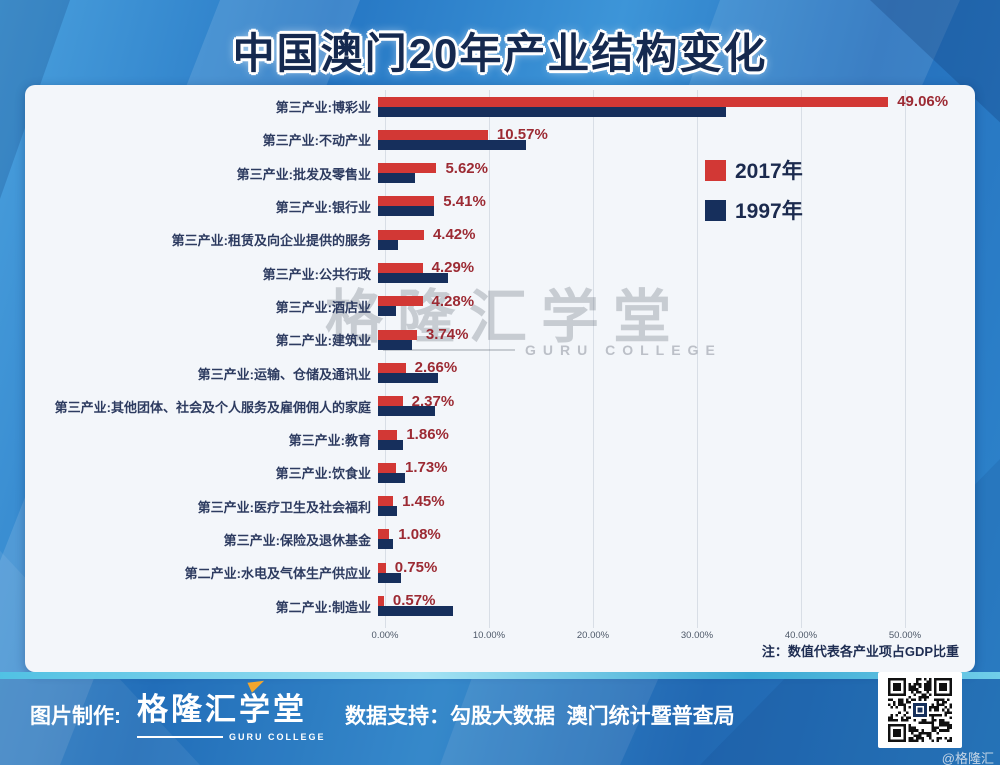  I want to click on chart-row: 第二产业:制造业 0.57%, so click(500, 605).